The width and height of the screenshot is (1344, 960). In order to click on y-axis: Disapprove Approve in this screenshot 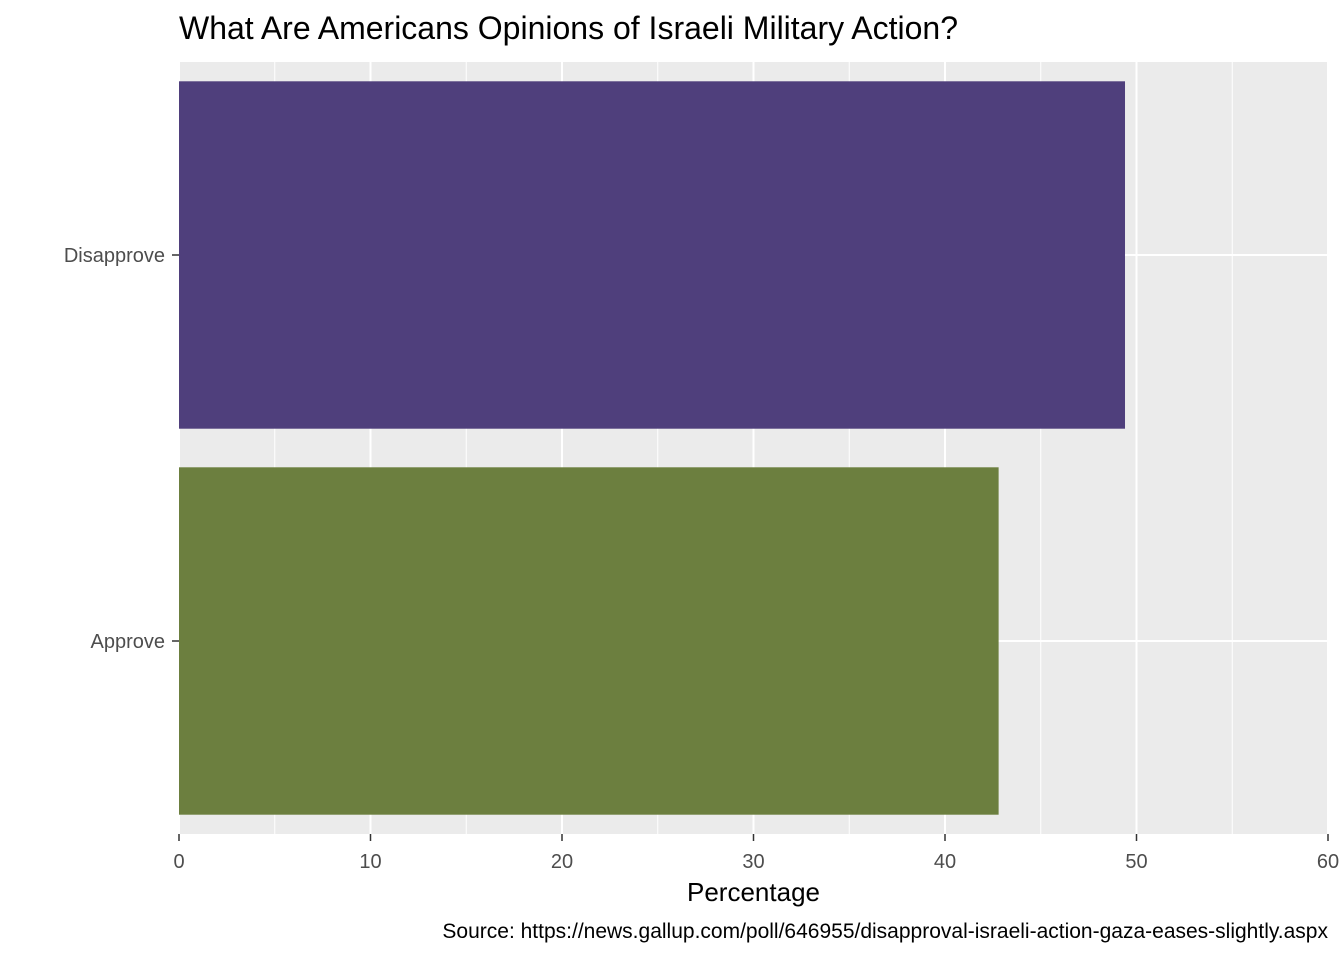, I will do `click(121, 449)`.